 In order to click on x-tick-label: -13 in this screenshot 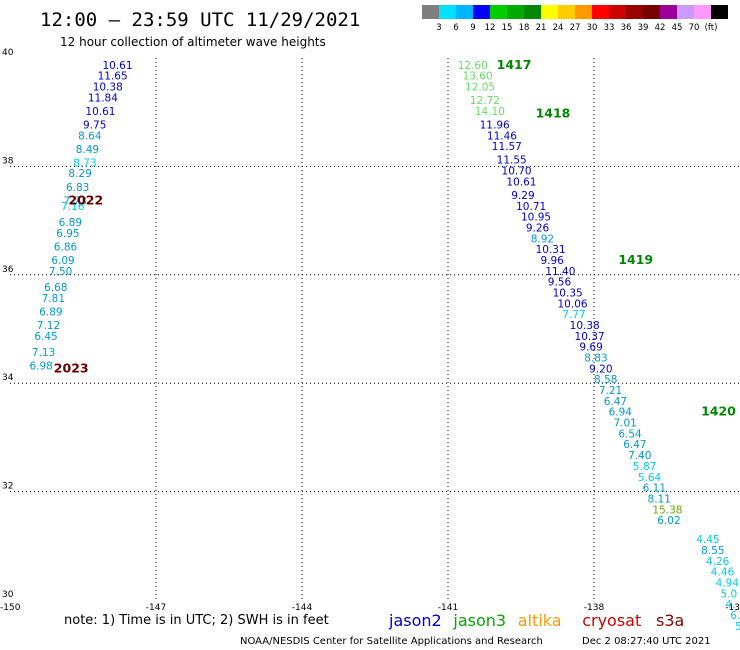, I will do `click(732, 608)`.